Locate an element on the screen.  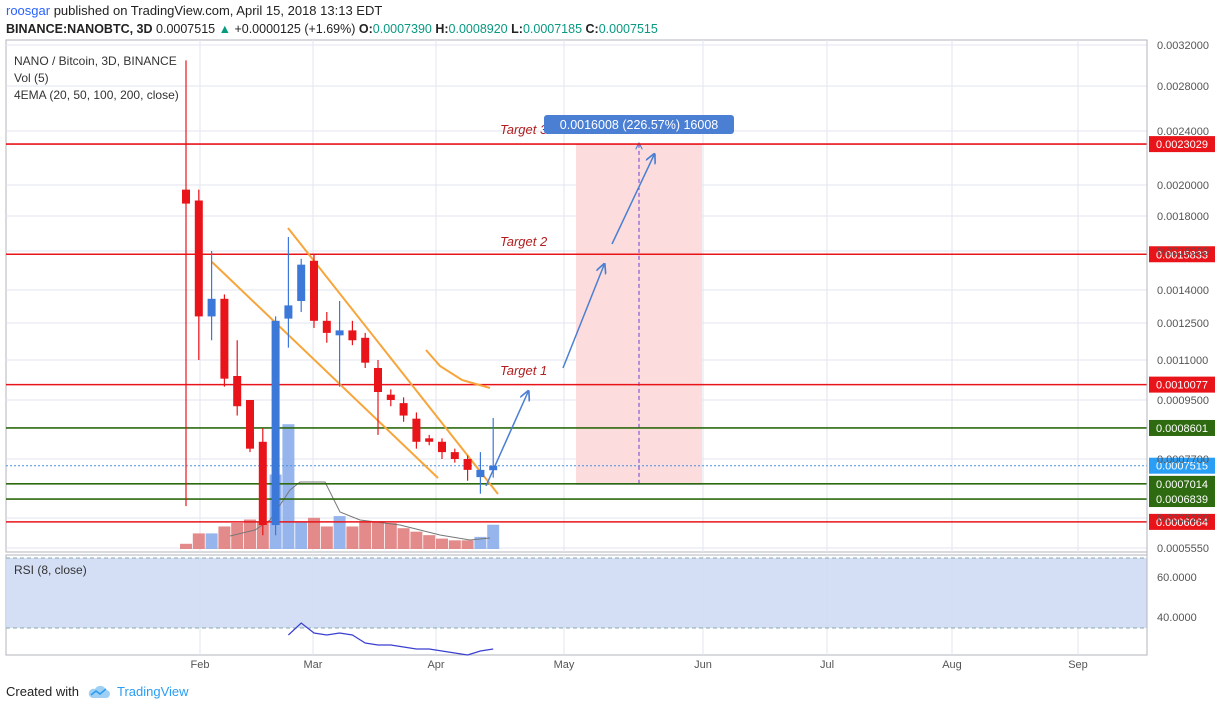
open-label: O: is located at coordinates (365, 29).